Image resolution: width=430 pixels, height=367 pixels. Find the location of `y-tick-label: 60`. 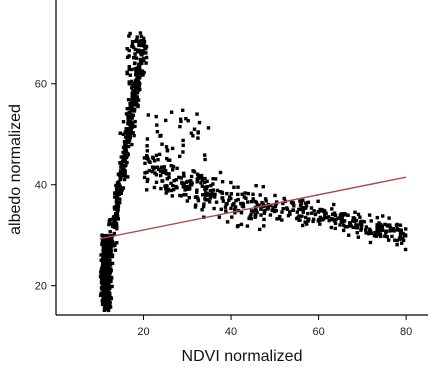

y-tick-label: 60 is located at coordinates (41, 85).